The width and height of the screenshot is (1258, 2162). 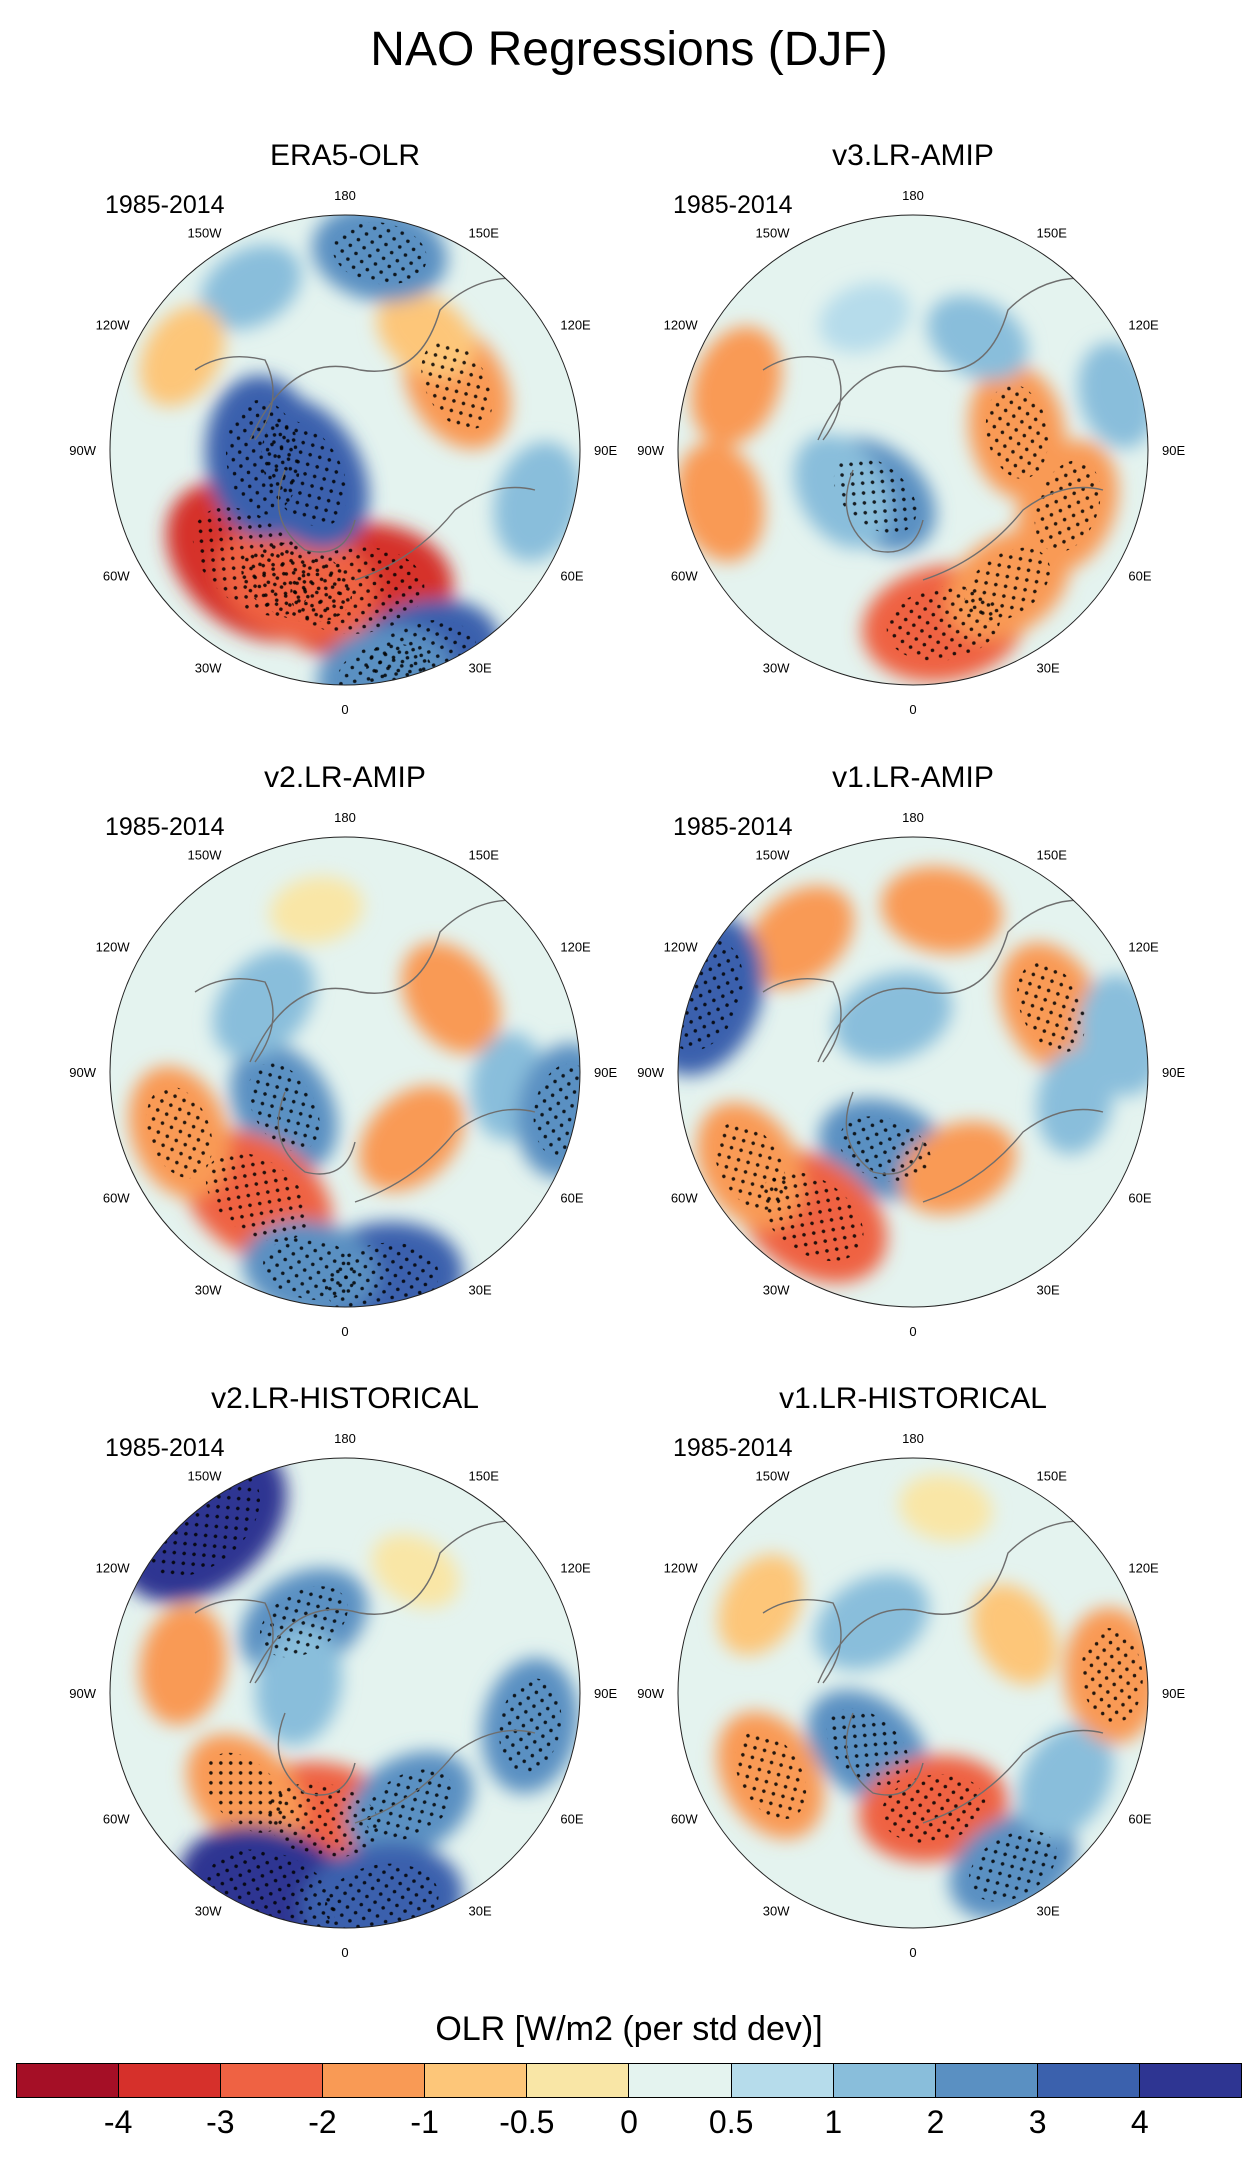 I want to click on colorbar-tick-label: -0.5, so click(x=527, y=2122).